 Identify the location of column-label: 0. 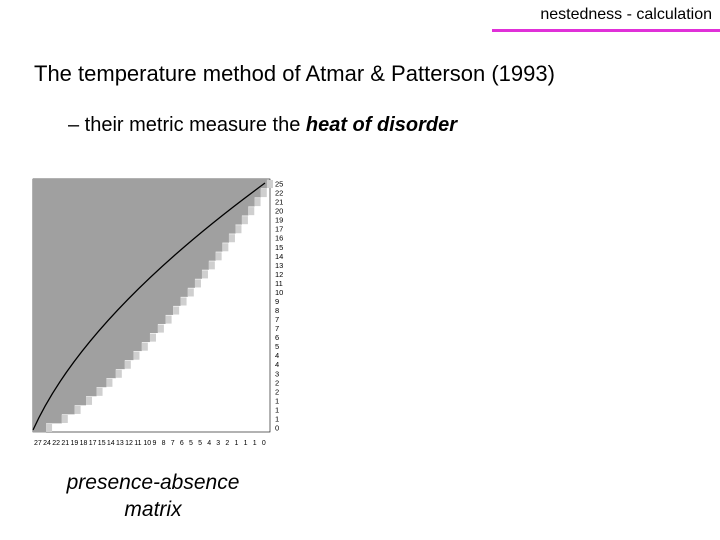
(264, 443).